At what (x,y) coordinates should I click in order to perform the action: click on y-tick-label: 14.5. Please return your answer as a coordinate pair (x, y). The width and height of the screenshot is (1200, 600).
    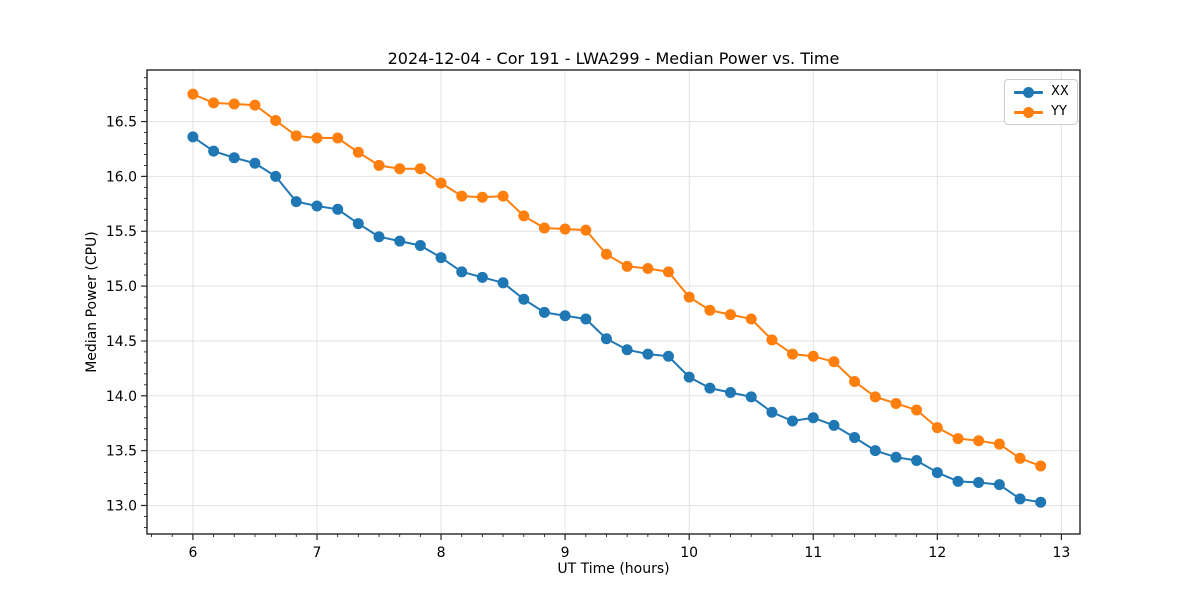
    Looking at the image, I should click on (121, 342).